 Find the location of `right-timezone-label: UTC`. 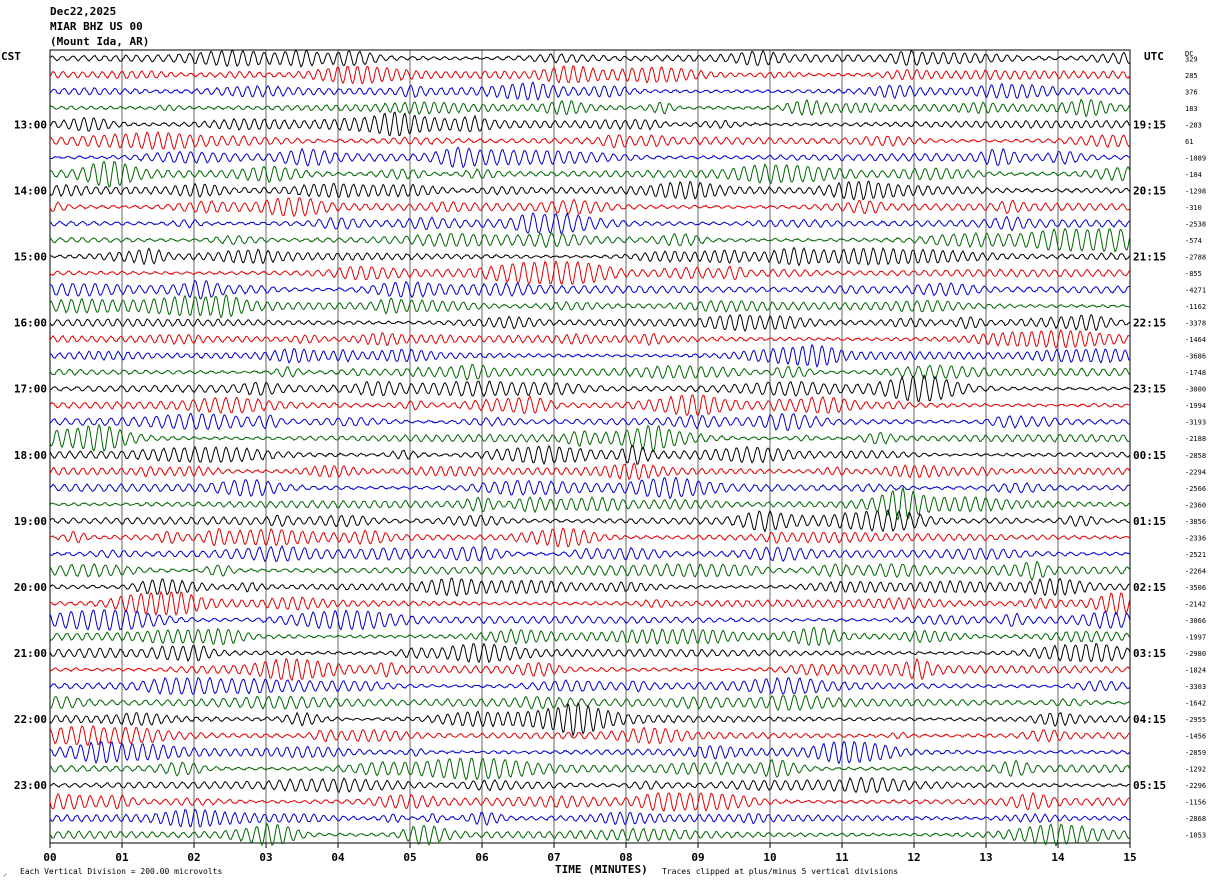

right-timezone-label: UTC is located at coordinates (1154, 56).